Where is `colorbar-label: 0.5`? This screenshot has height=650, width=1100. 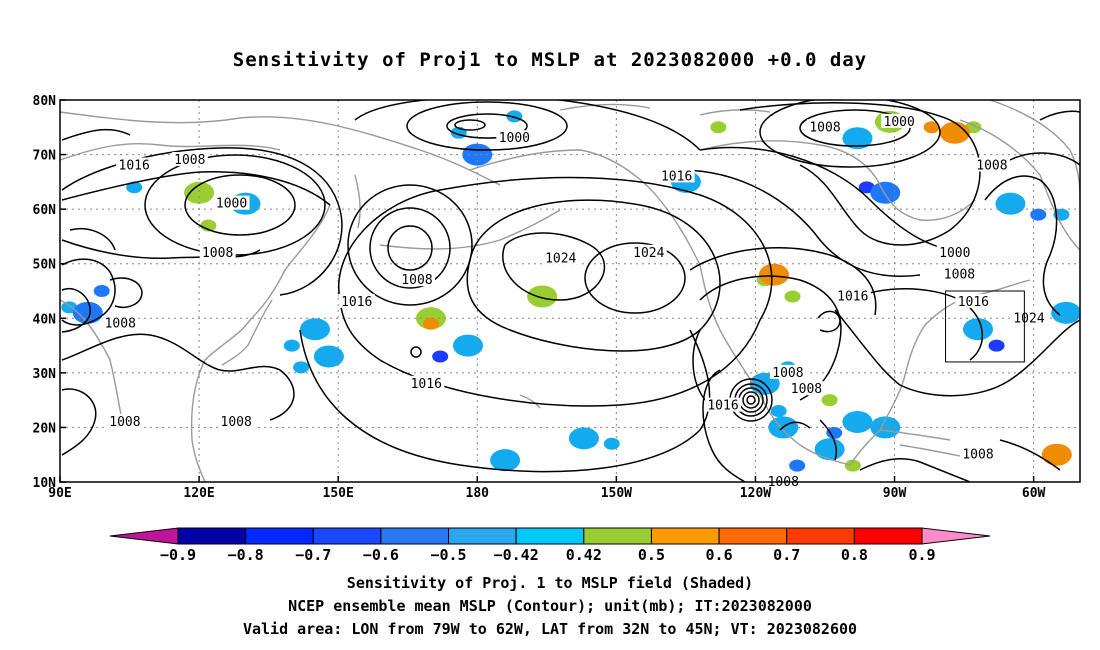
colorbar-label: 0.5 is located at coordinates (651, 555).